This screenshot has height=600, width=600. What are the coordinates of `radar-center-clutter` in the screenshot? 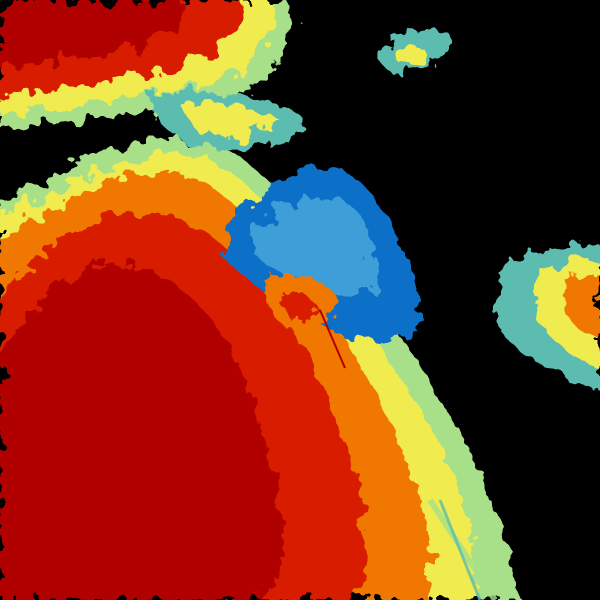 It's located at (300, 302).